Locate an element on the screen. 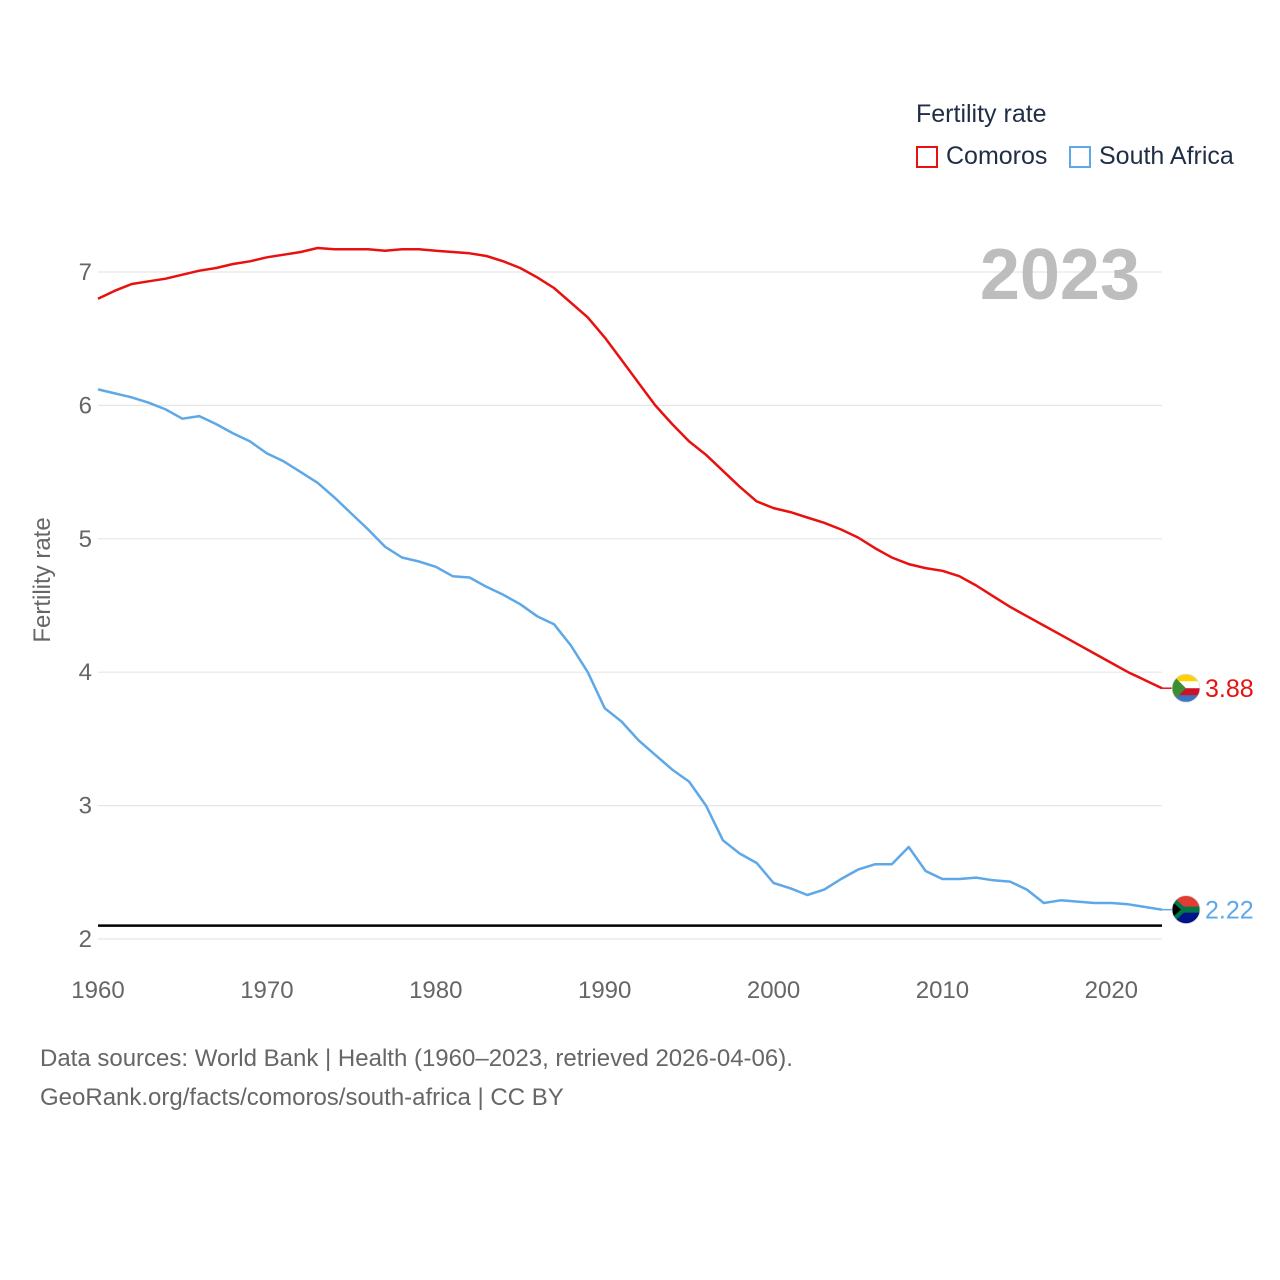  y-axis-ticks: 2 3 4 5 6 7 is located at coordinates (85, 606).